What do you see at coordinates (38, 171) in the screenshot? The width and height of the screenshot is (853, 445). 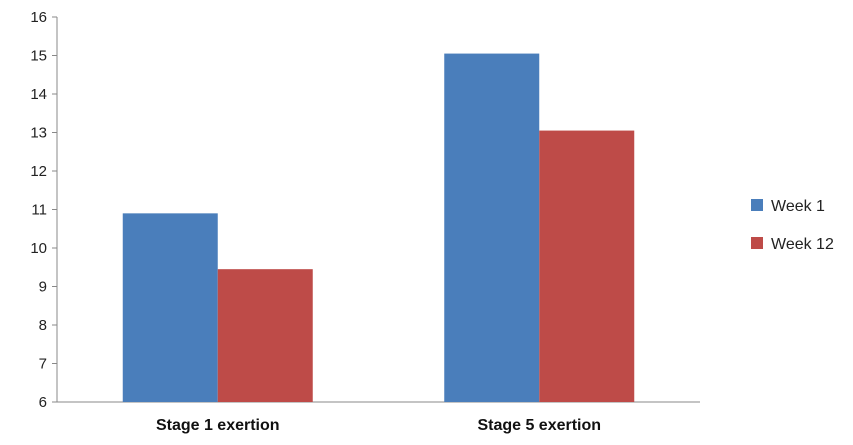 I see `y-tick-label: 12` at bounding box center [38, 171].